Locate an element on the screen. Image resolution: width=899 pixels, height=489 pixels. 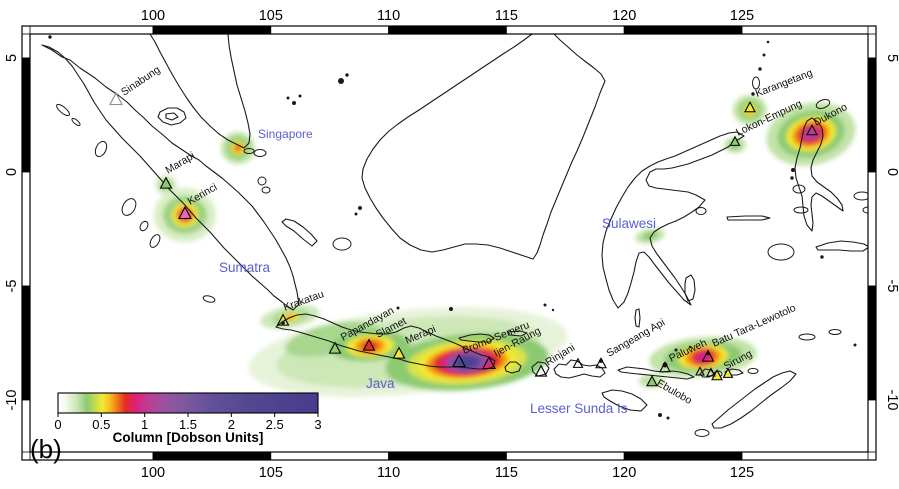
colorbar-tick-label: 3 is located at coordinates (317, 424).